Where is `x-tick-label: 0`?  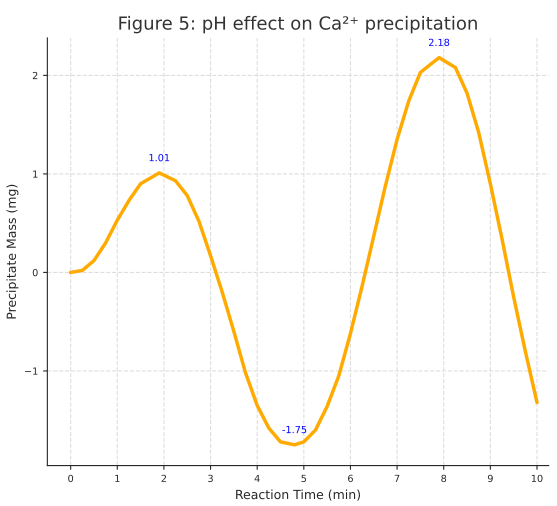
x-tick-label: 0 is located at coordinates (71, 478).